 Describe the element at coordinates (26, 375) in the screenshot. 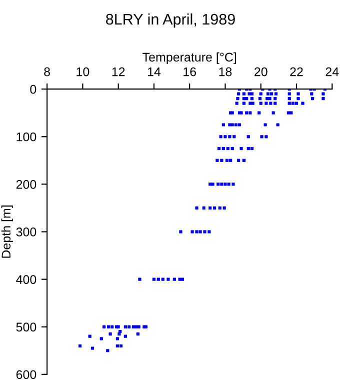

I see `y-tick-label: 600` at that location.